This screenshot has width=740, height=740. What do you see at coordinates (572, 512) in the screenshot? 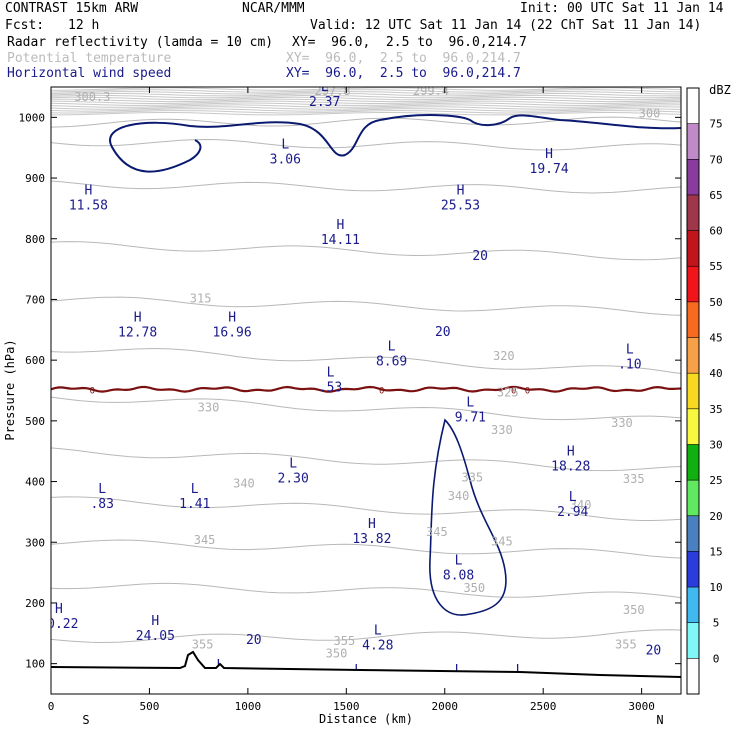
I see `wind-extremum-value: 2.94` at bounding box center [572, 512].